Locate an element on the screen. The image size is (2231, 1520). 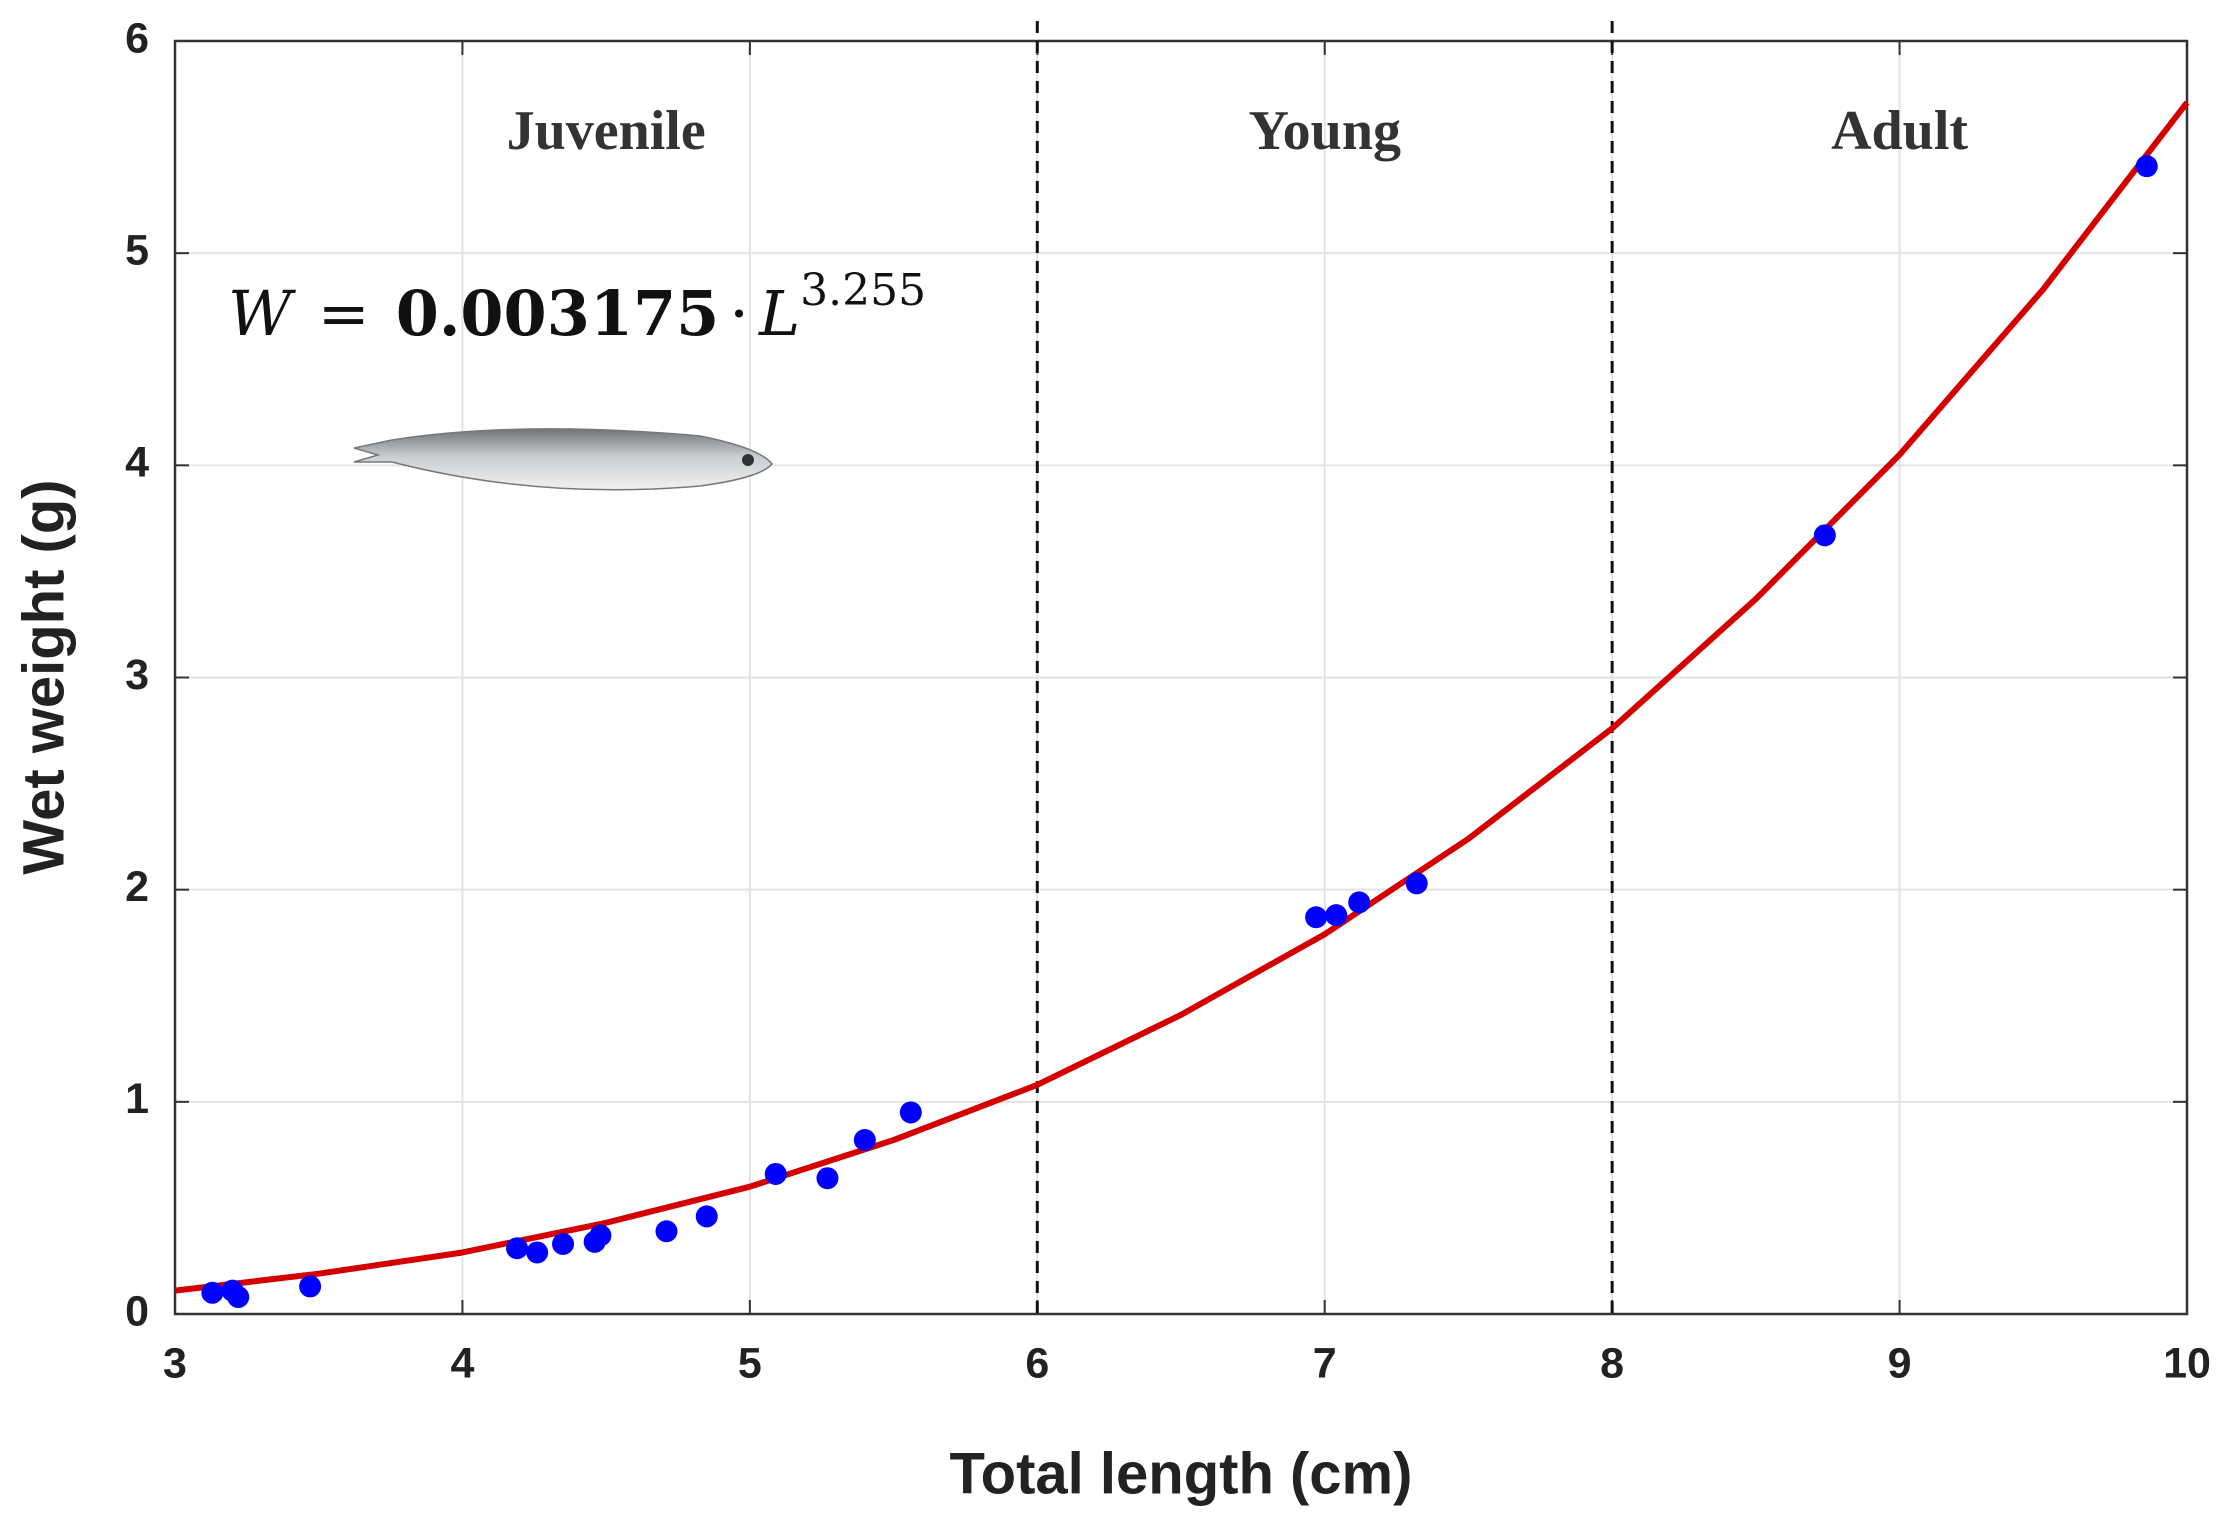
fish-body is located at coordinates (563, 459).